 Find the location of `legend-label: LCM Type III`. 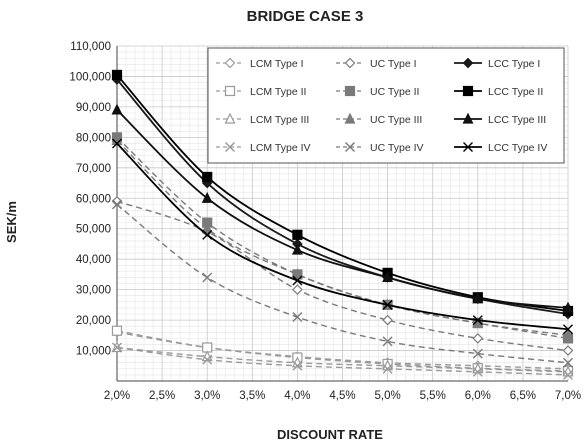

legend-label: LCM Type III is located at coordinates (279, 120).